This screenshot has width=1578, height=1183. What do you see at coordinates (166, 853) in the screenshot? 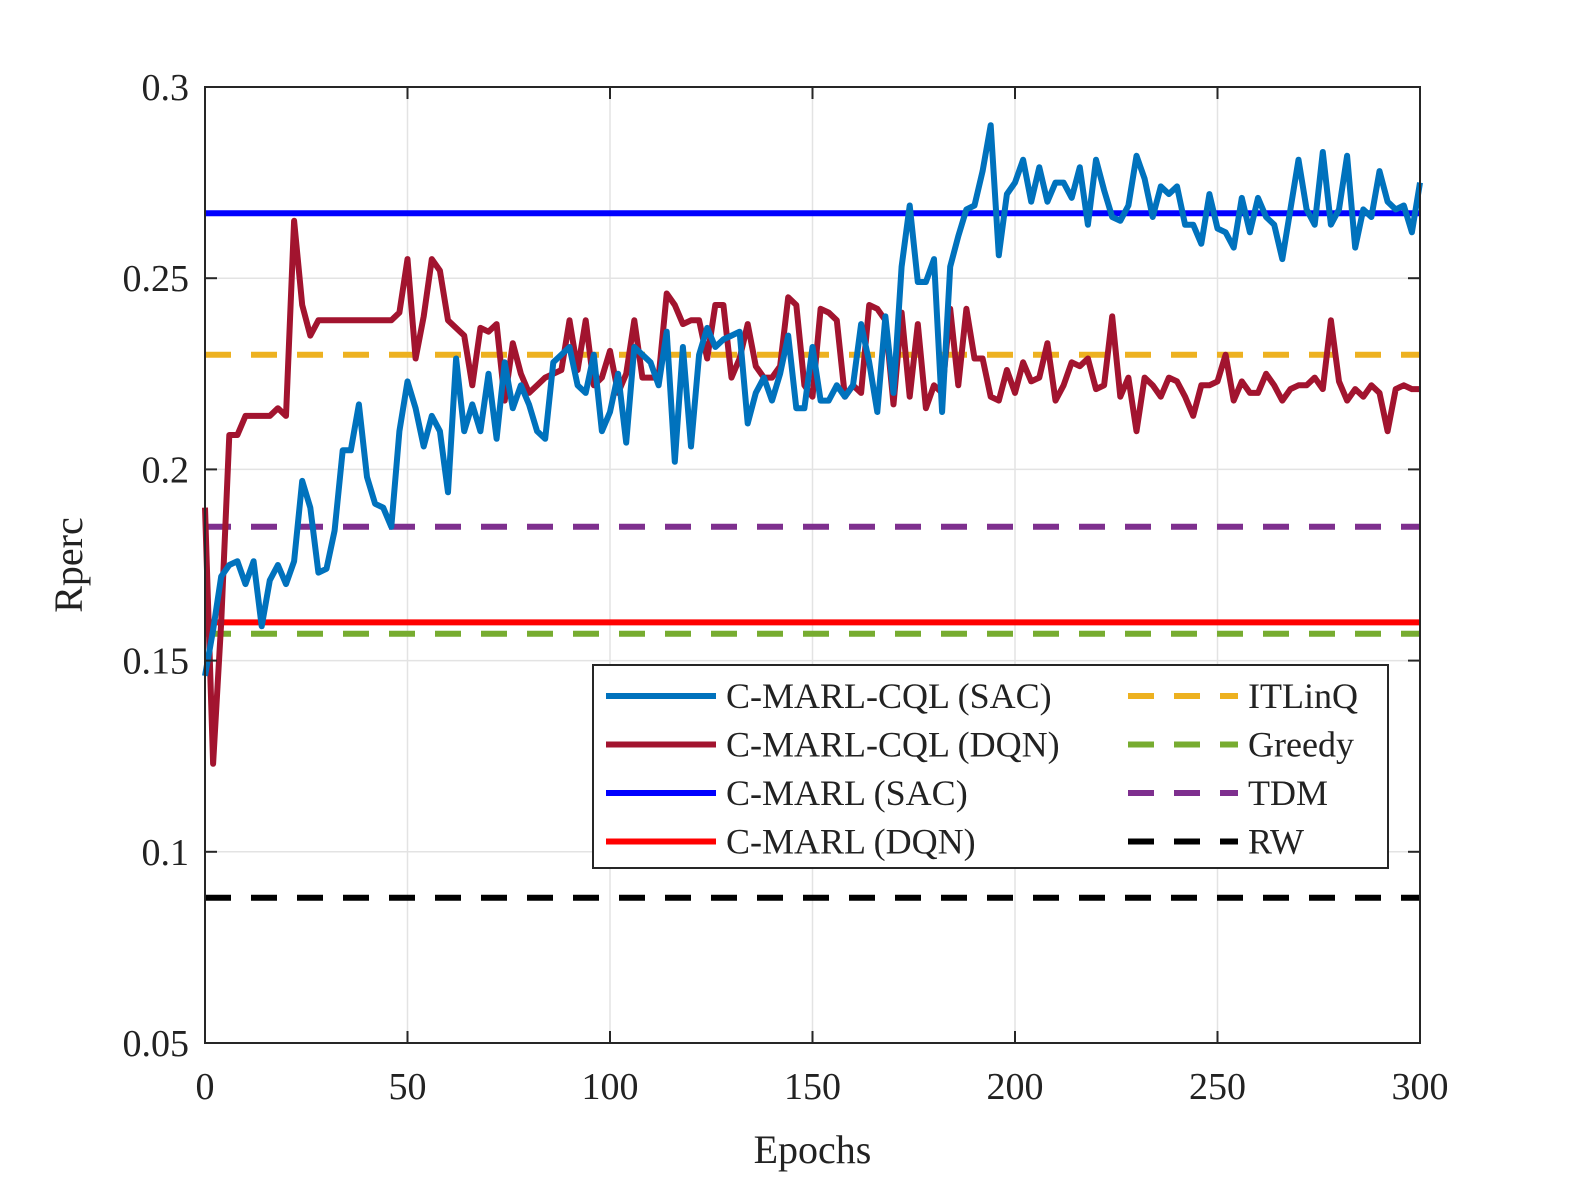
I see `y-tick-label: 0.1` at bounding box center [166, 853].